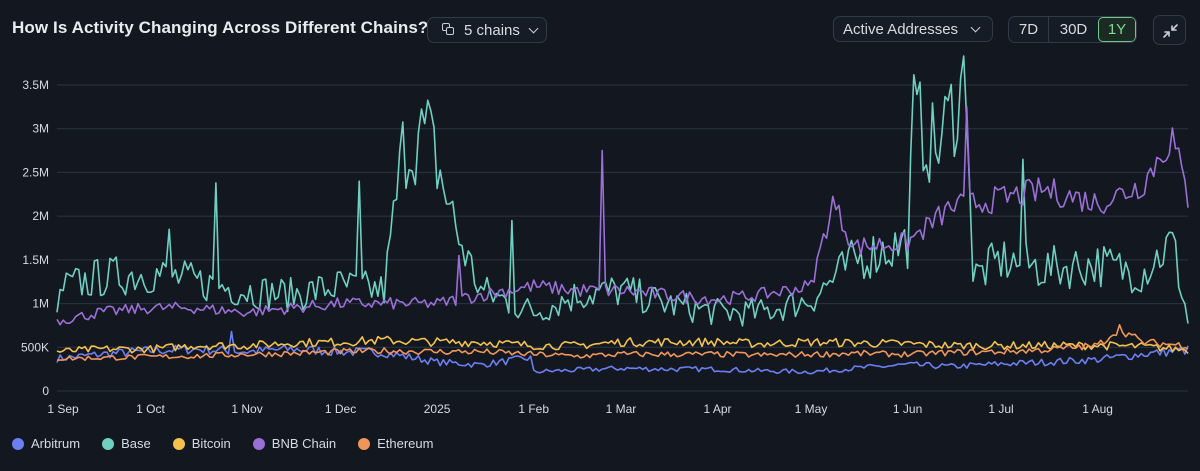 The image size is (1200, 471). I want to click on x-tick-label: 1 Feb, so click(533, 409).